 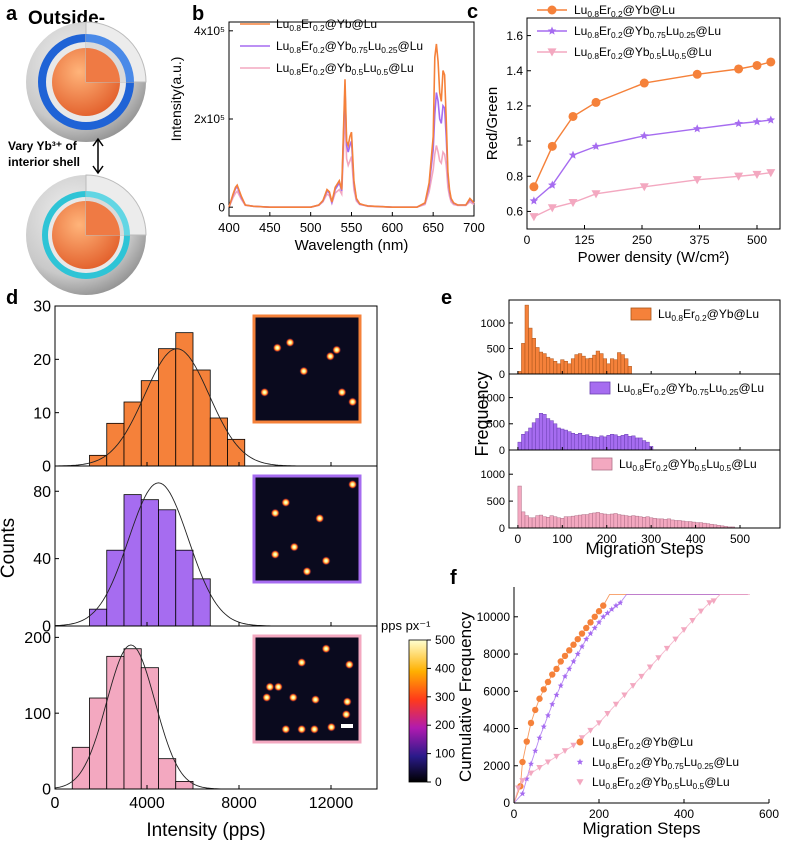 I want to click on arrow-up-head, so click(x=98, y=142).